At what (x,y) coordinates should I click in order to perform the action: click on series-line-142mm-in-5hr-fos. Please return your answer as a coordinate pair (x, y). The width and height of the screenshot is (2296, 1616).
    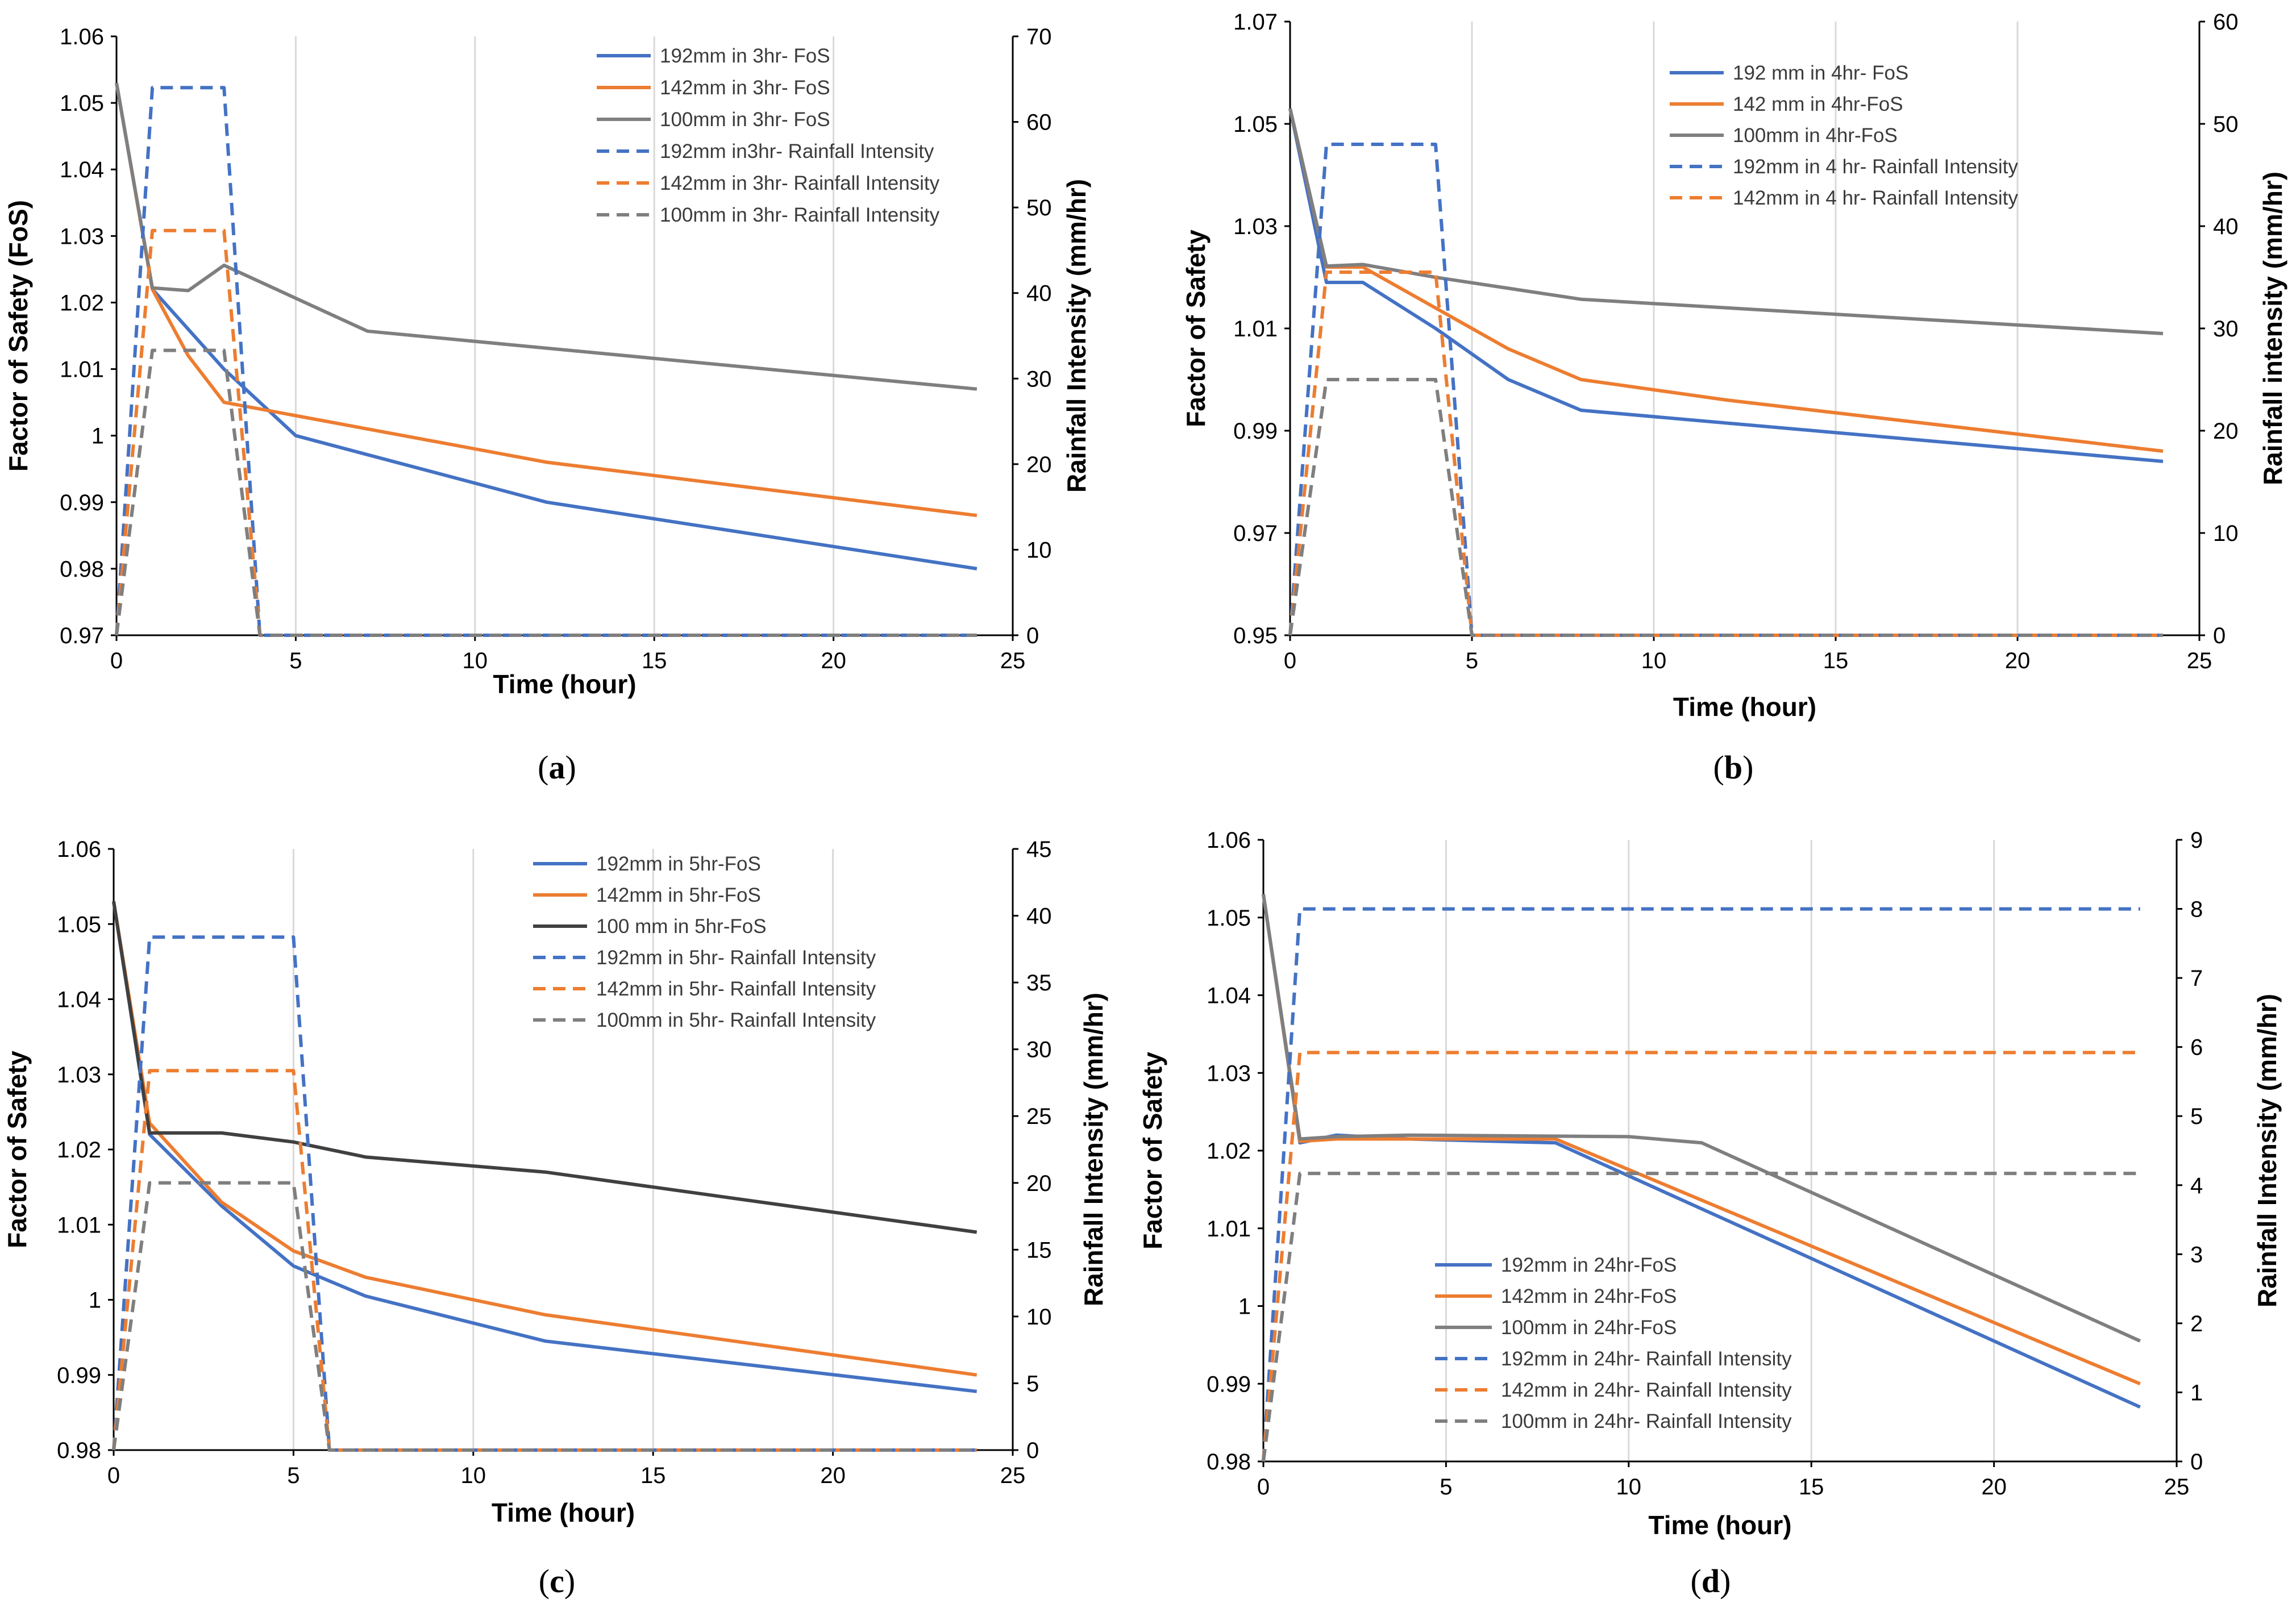
    Looking at the image, I should click on (545, 1139).